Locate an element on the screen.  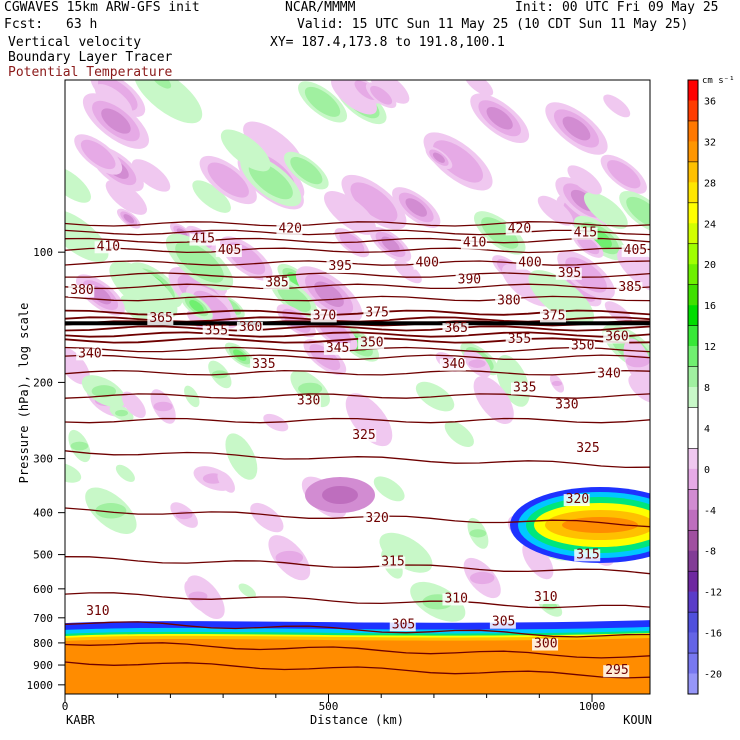
colorbar-label: 32 is located at coordinates (710, 142).